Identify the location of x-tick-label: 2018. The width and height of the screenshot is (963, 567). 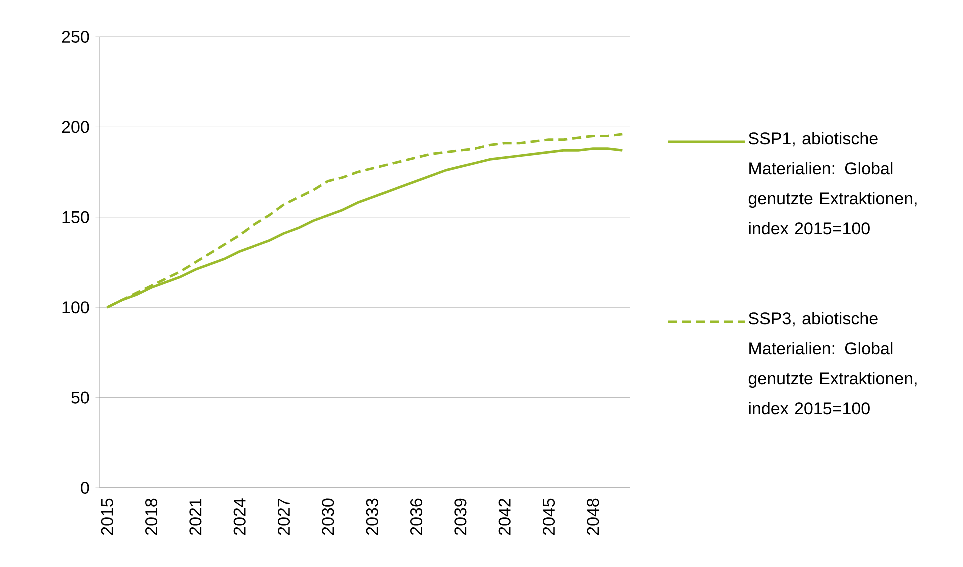
(152, 517).